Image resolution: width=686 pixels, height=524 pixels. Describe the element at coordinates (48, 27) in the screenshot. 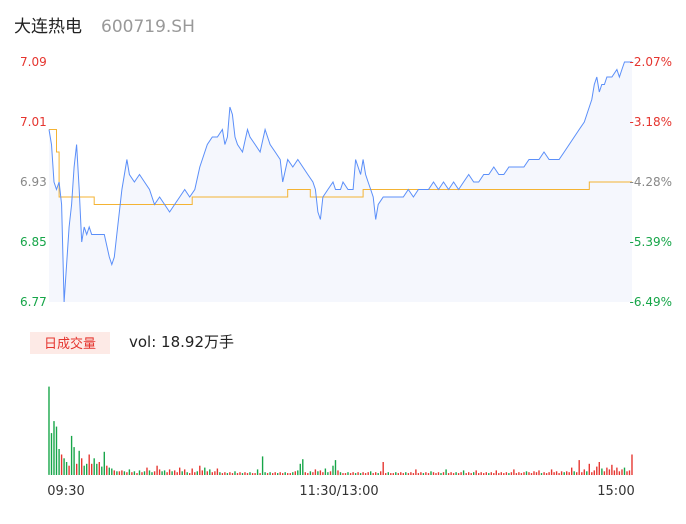

I see `stock-name: 大连热电` at that location.